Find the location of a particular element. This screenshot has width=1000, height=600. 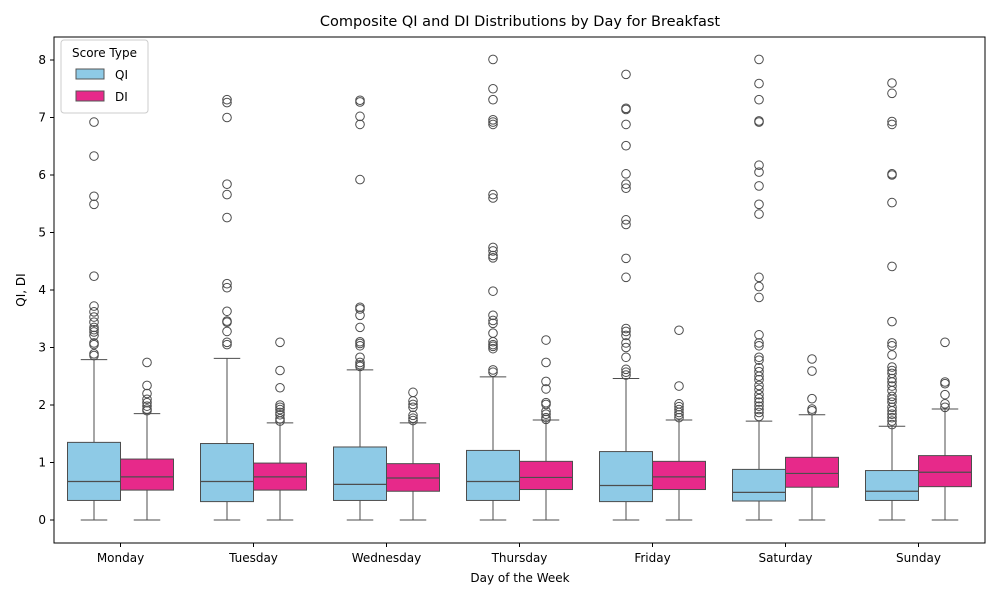

legend: Score Type QI DI is located at coordinates (104, 76).